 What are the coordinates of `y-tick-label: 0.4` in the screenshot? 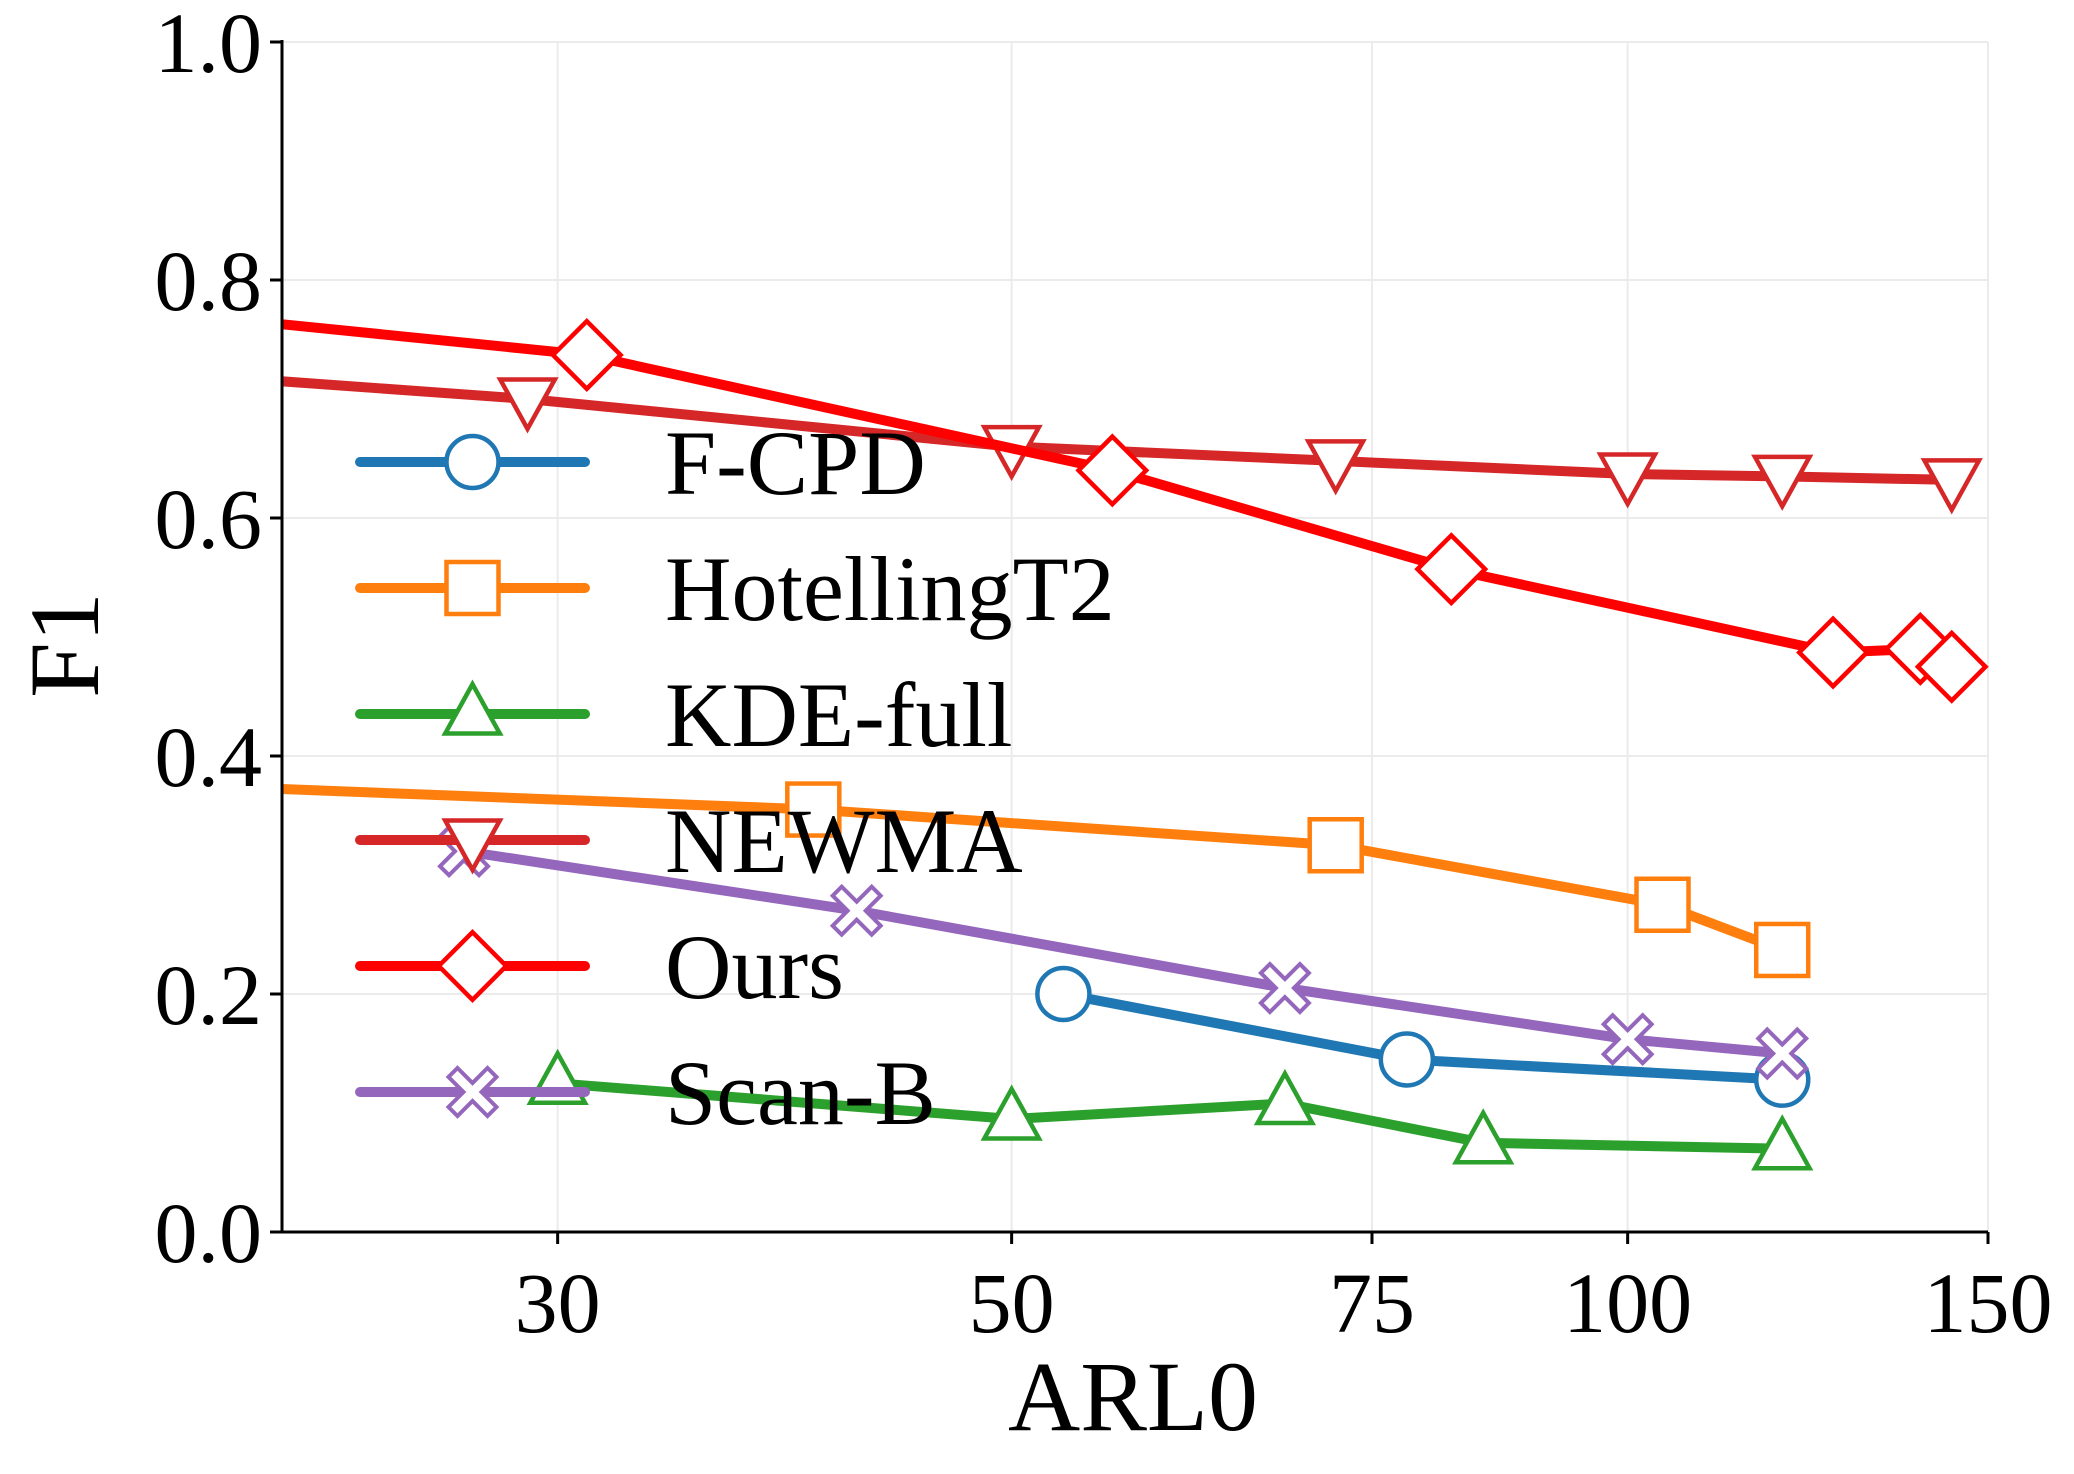 It's located at (209, 757).